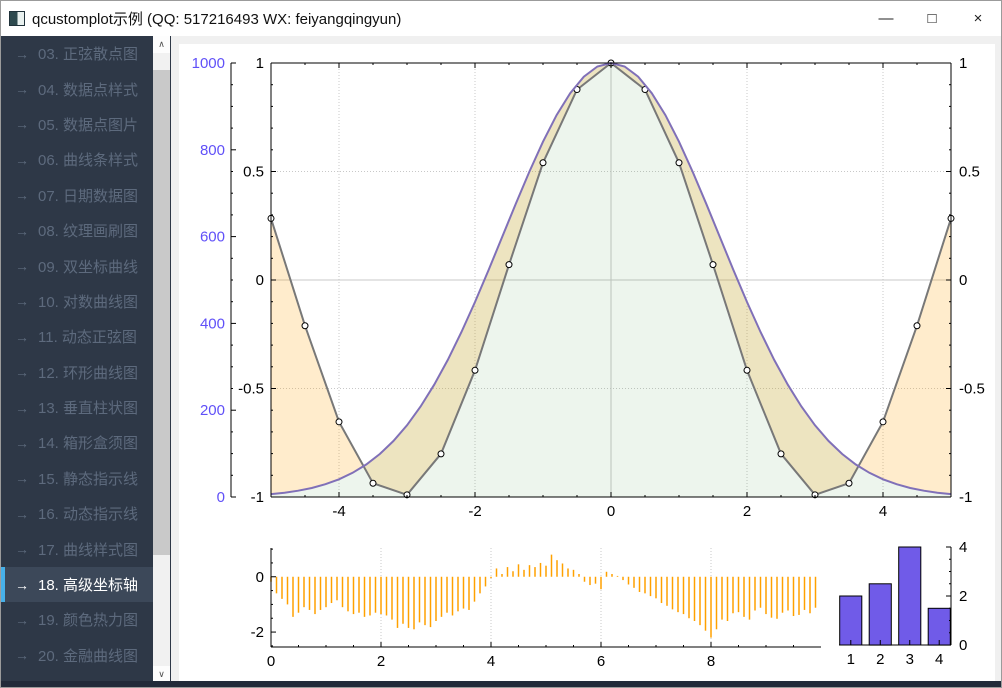 The image size is (1002, 688). I want to click on sidebar-item-label: 09. 双坐标曲线, so click(88, 267).